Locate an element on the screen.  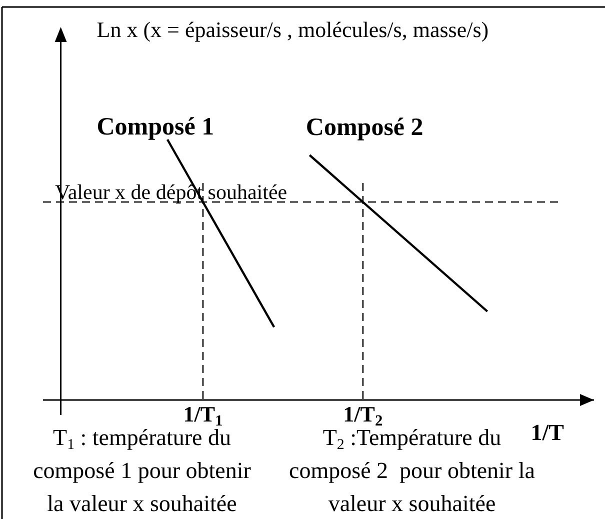
series-label: Composé 2 is located at coordinates (365, 128).